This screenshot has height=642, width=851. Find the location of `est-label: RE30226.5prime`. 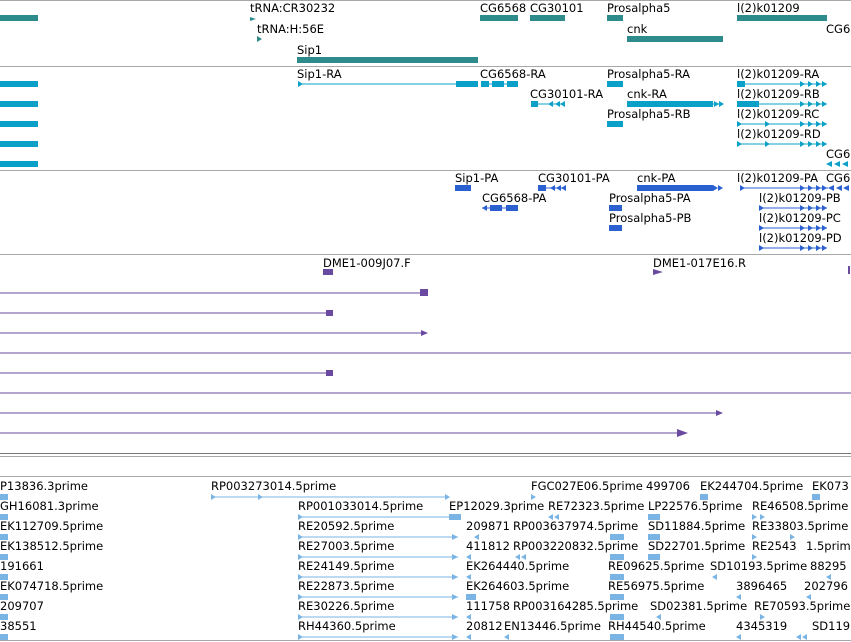

est-label: RE30226.5prime is located at coordinates (346, 606).